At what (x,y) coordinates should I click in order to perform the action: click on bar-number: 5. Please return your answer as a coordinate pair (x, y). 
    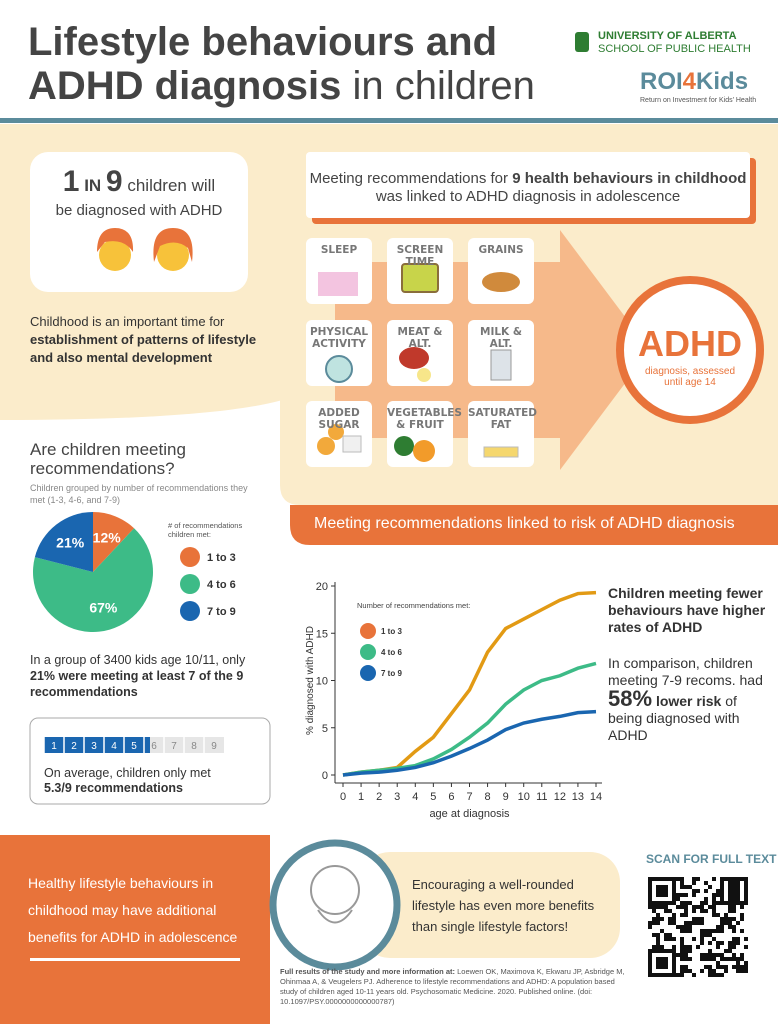
    Looking at the image, I should click on (134, 746).